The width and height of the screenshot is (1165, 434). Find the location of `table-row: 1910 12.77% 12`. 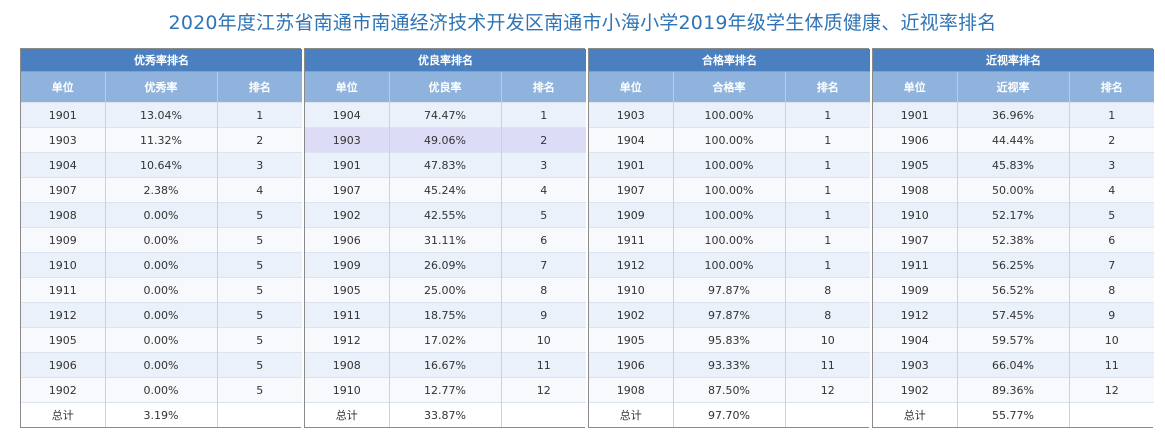

table-row: 1910 12.77% 12 is located at coordinates (445, 390).